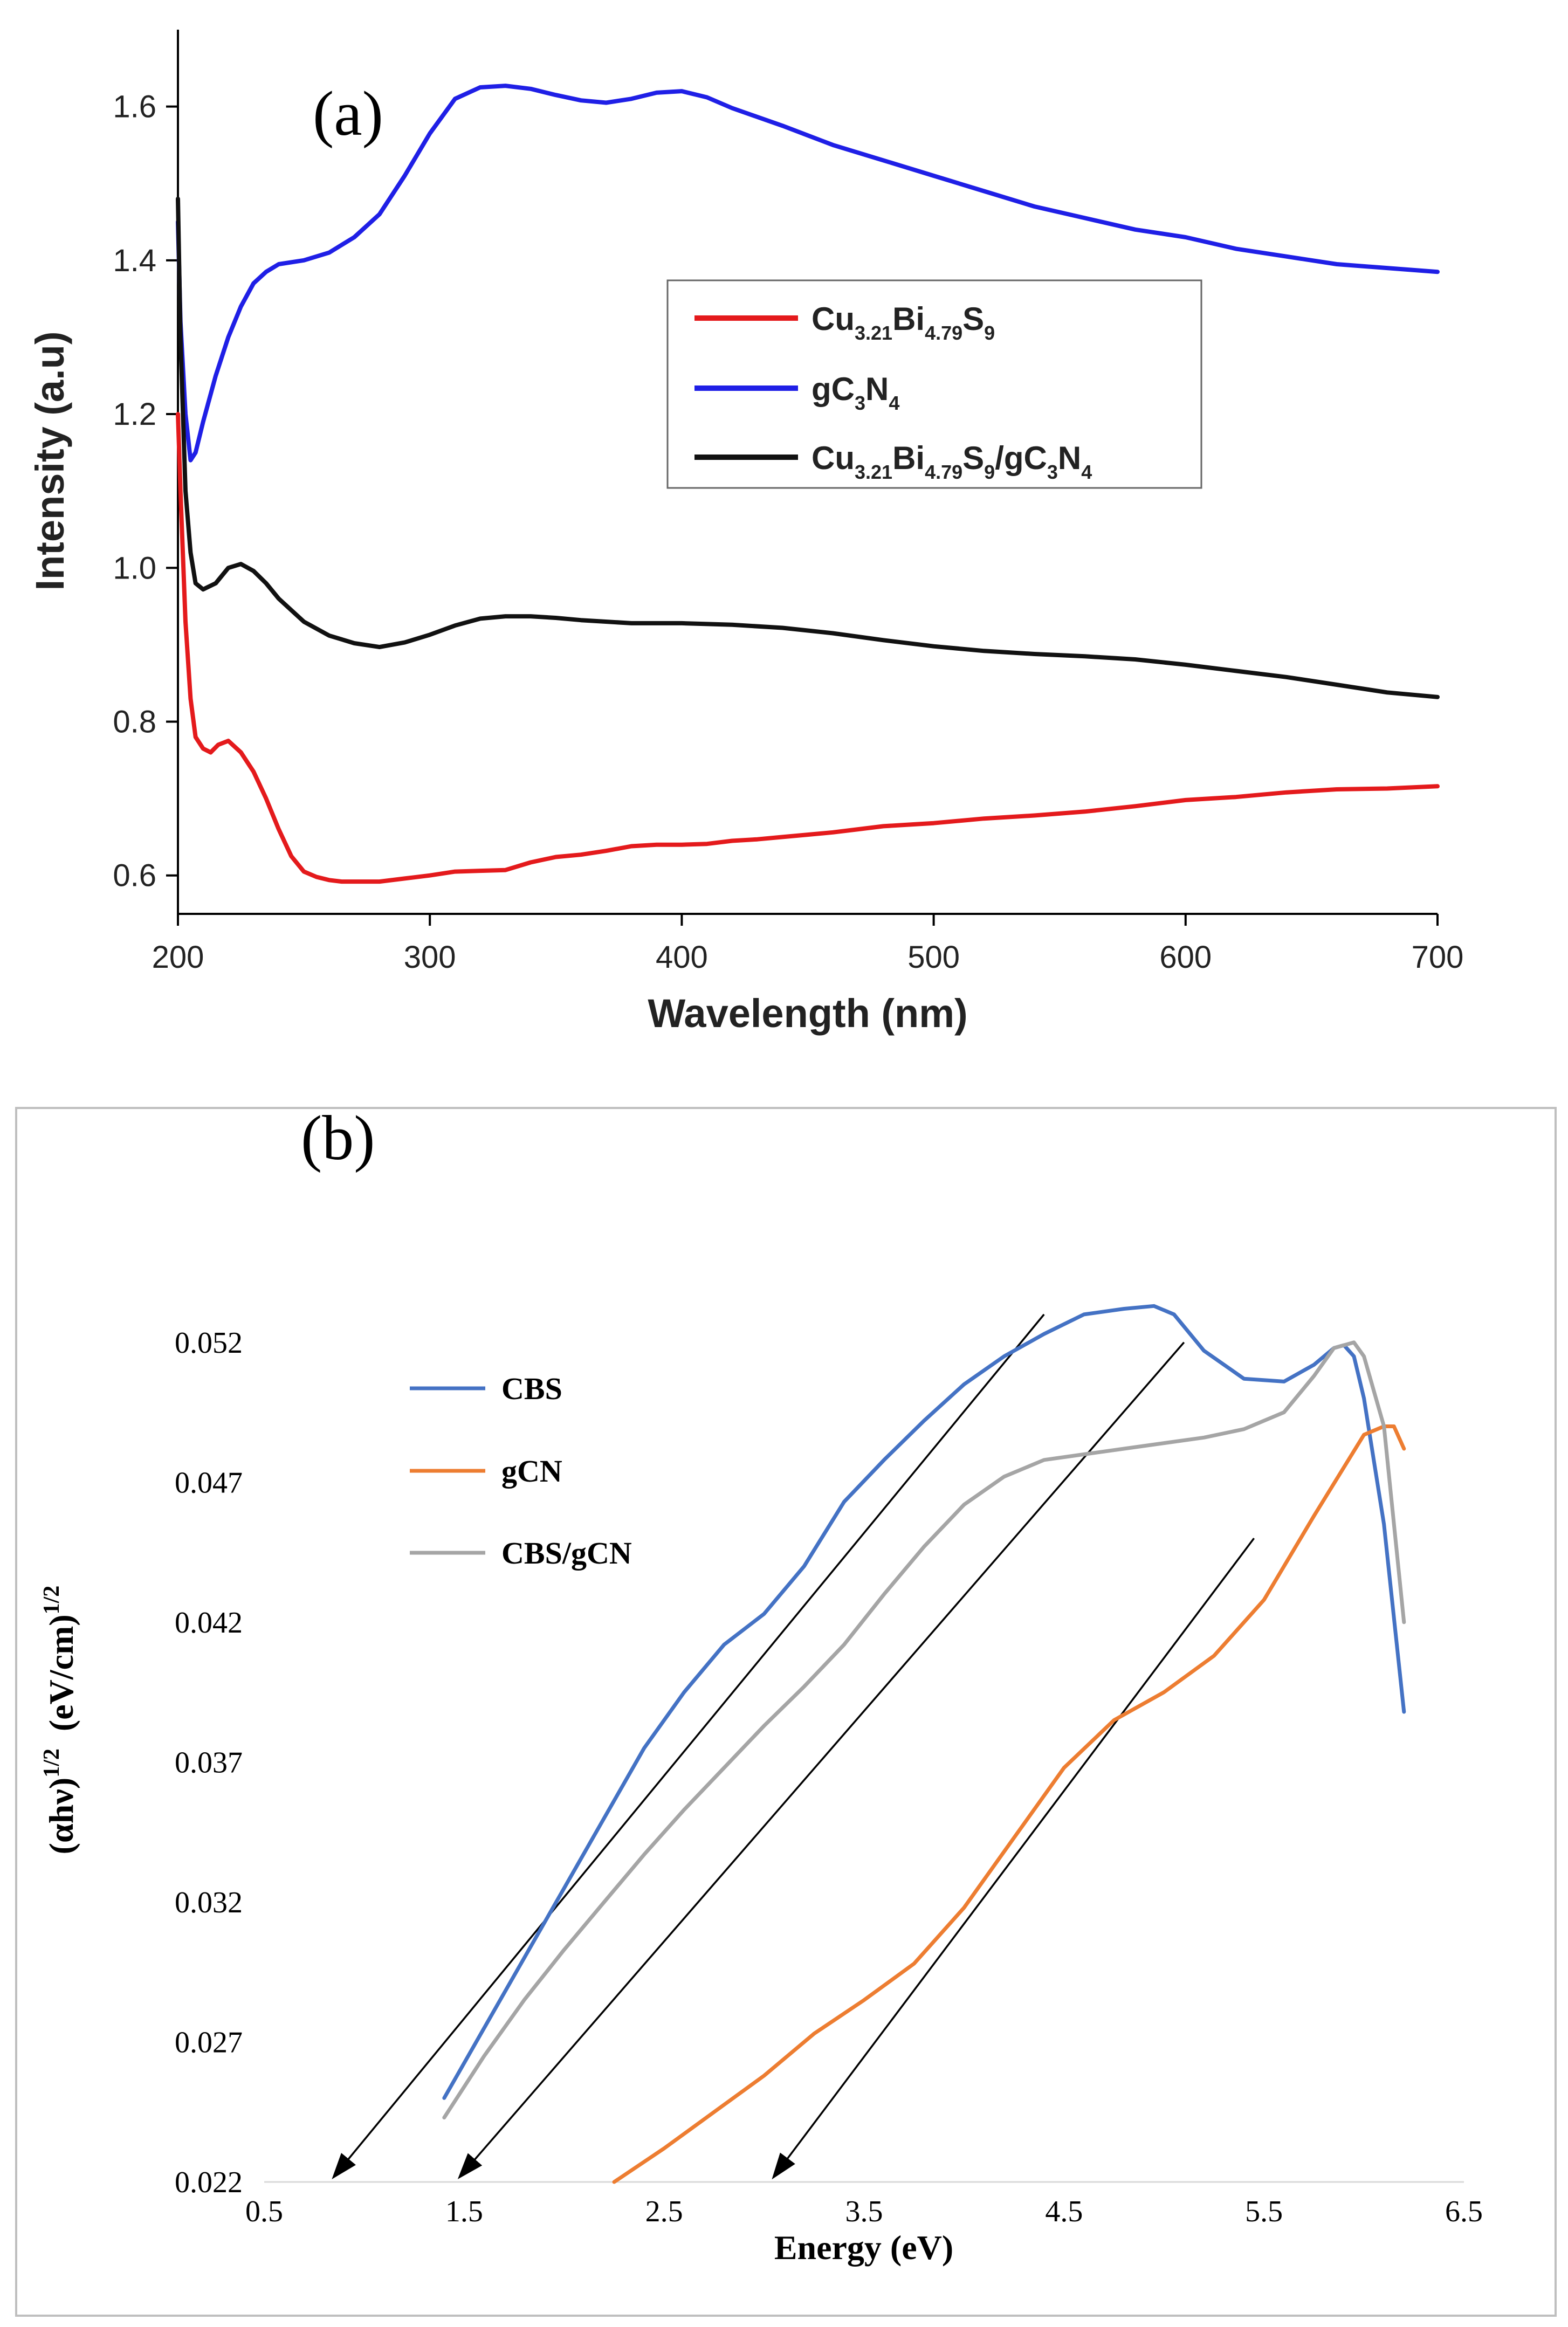  I want to click on panel-a-y-tick-label: 1.6, so click(134, 108).